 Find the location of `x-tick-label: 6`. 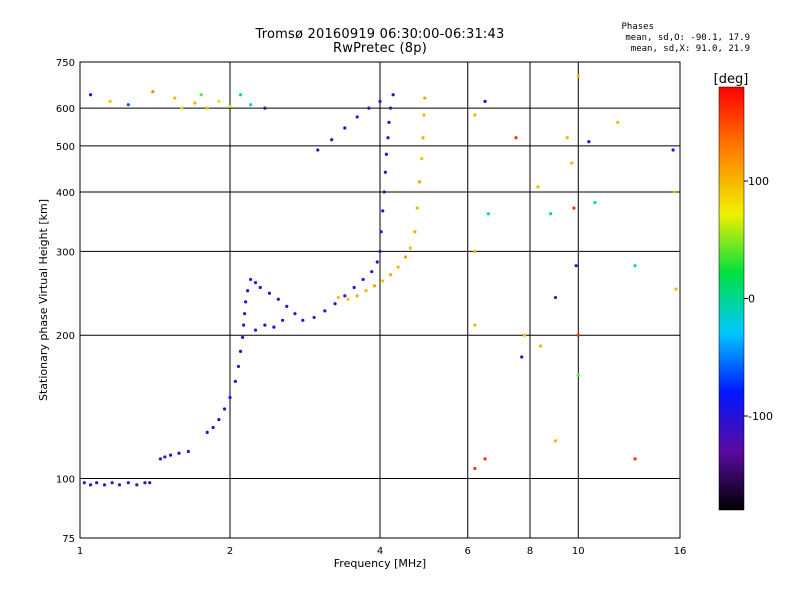

x-tick-label: 6 is located at coordinates (468, 551).